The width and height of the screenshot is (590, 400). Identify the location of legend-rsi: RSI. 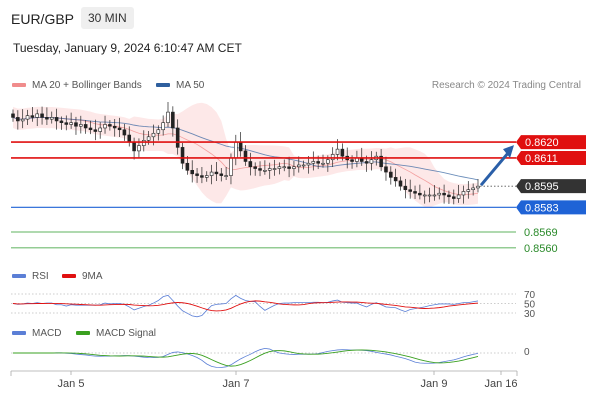
(30, 276).